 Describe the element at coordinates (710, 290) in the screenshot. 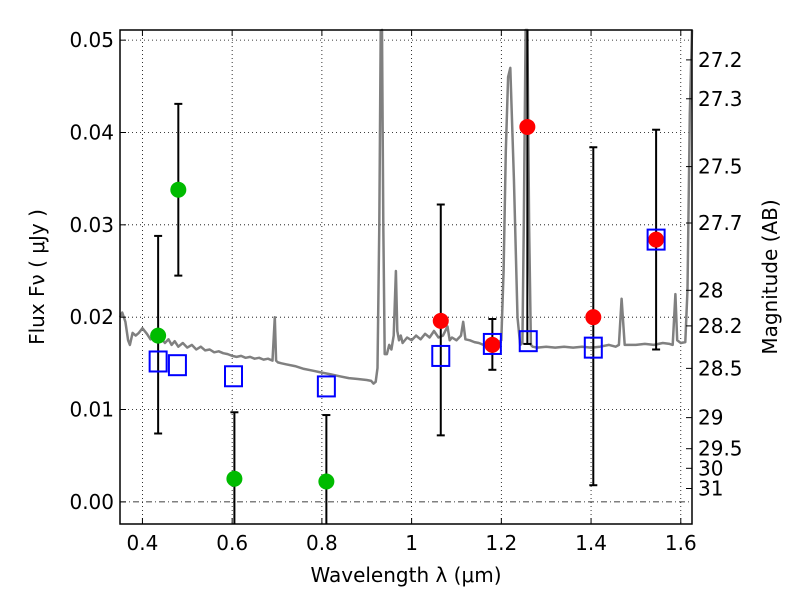

I see `right-tick-label: 28` at that location.